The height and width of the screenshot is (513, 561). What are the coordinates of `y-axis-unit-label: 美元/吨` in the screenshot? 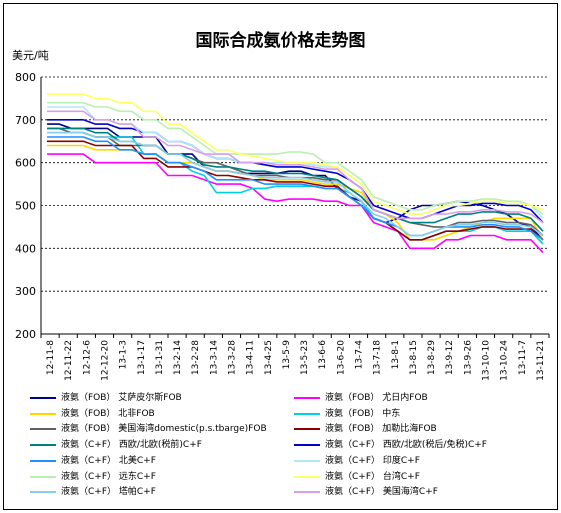 It's located at (30, 55).